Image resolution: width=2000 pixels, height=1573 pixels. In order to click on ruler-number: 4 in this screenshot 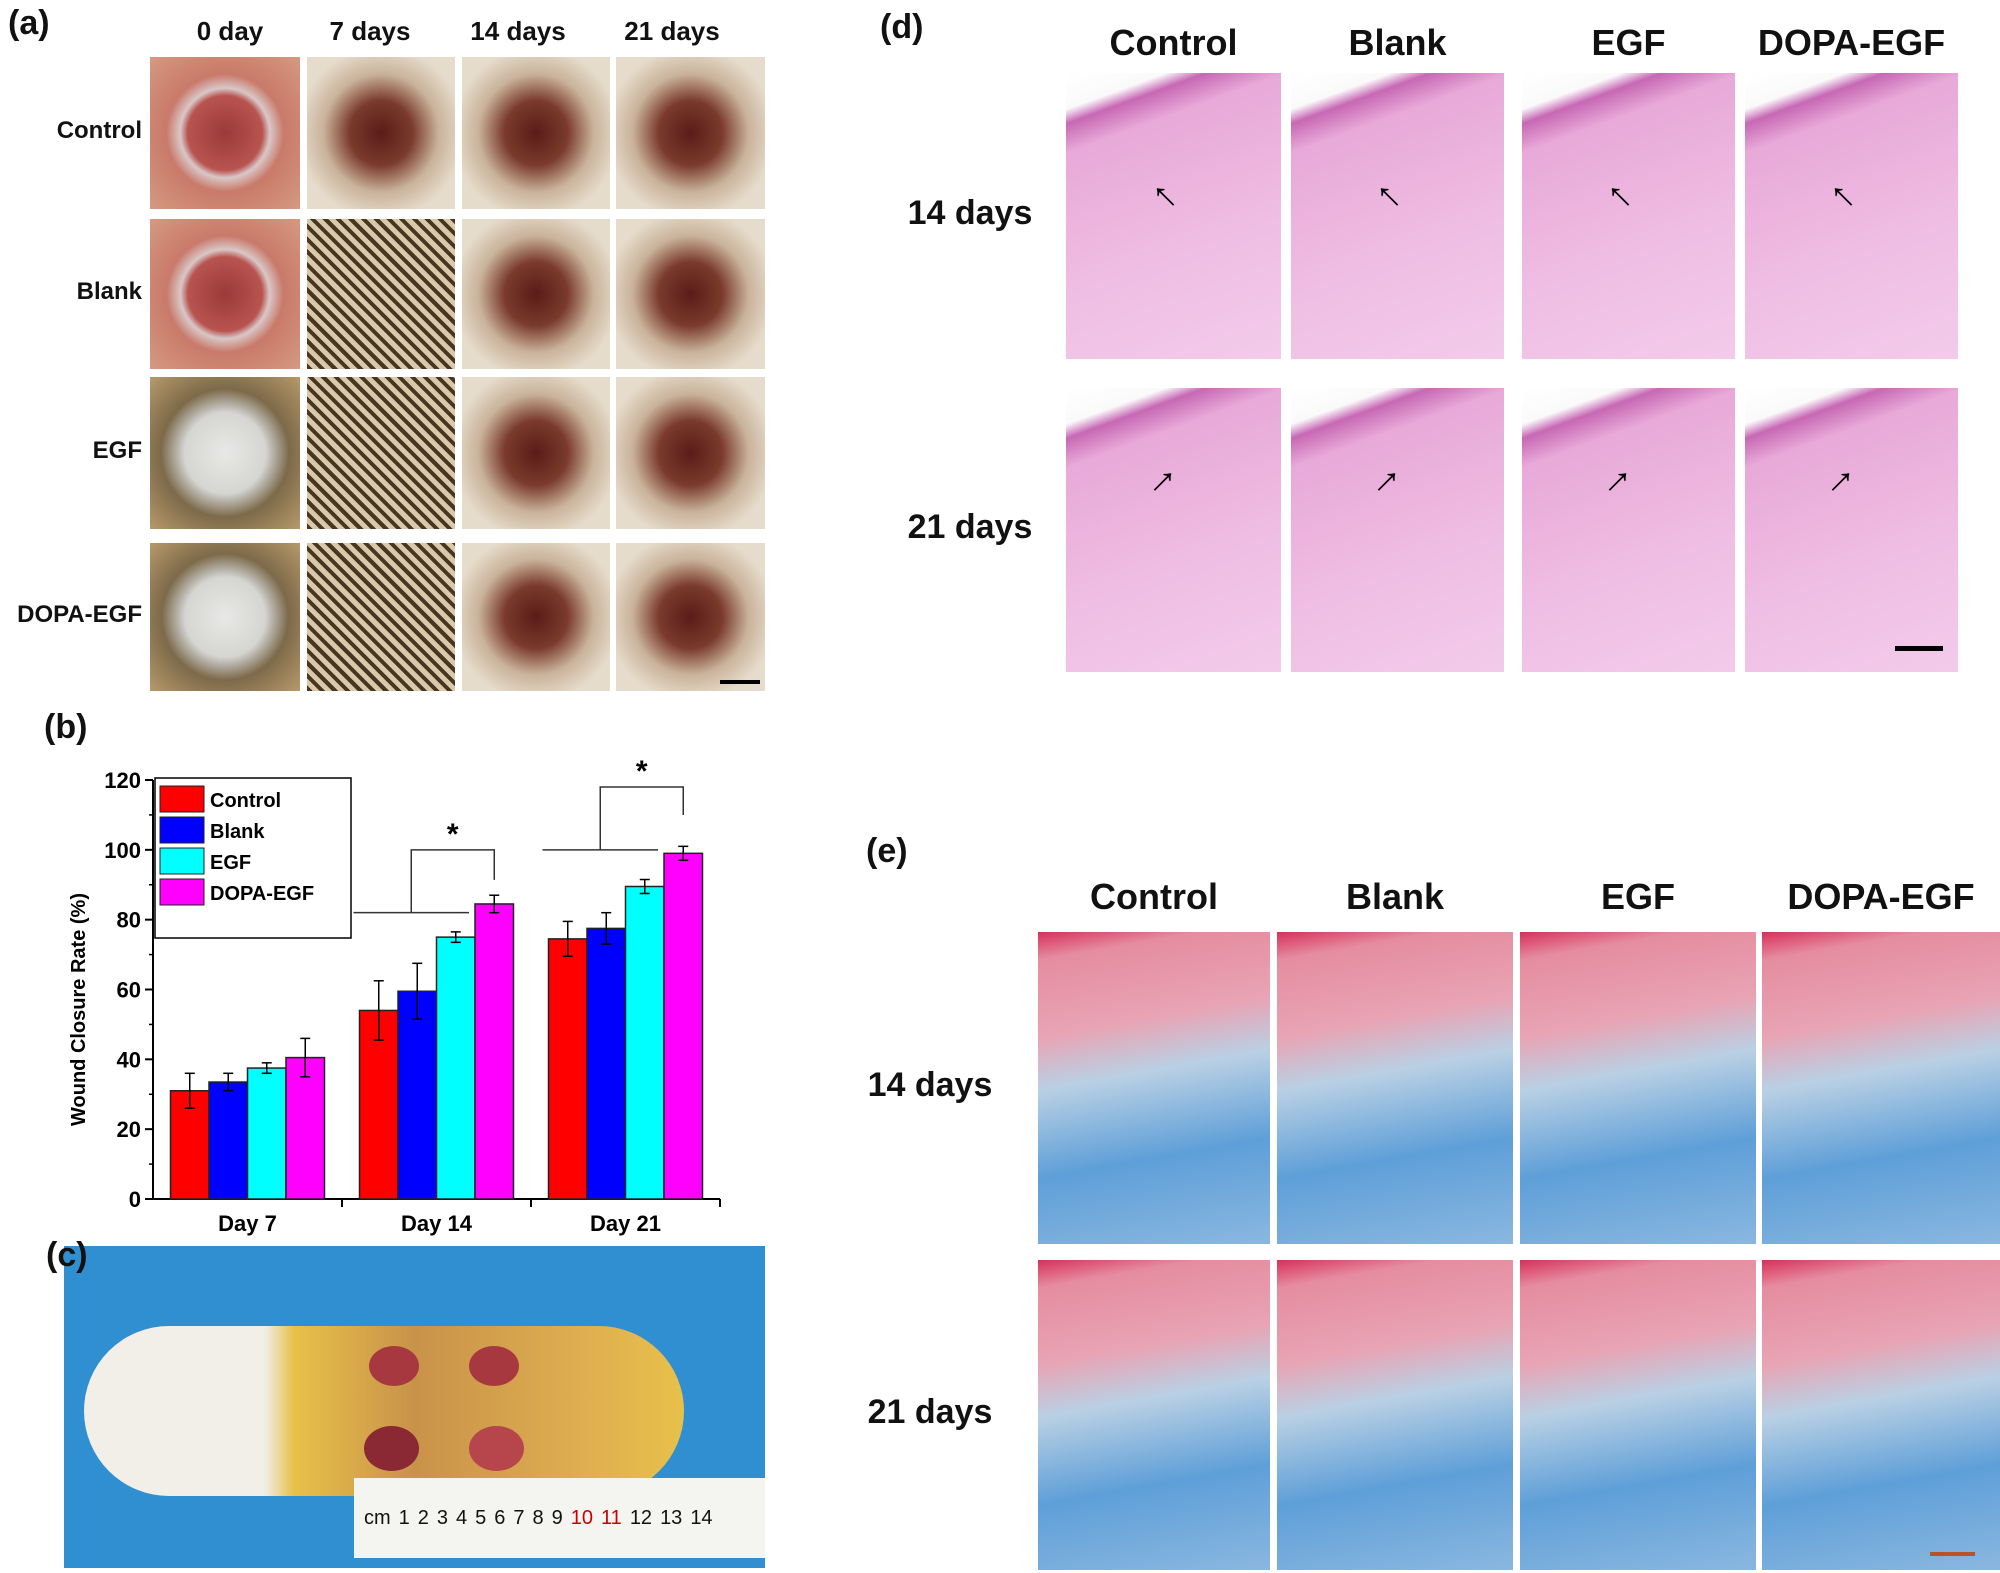, I will do `click(462, 1517)`.